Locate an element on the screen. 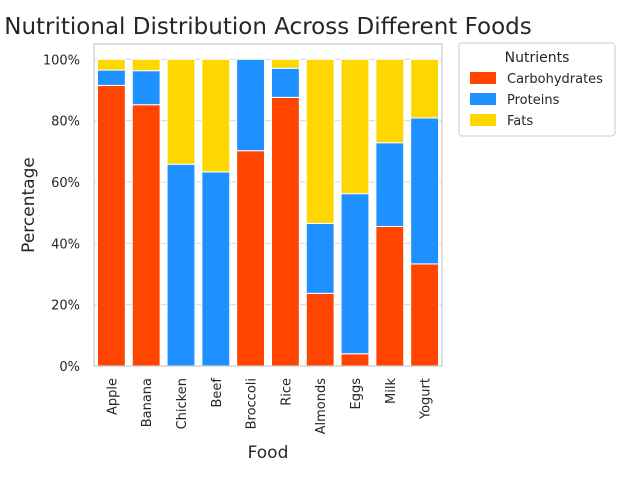  legend-label-carbohydrates: Carbohydrates is located at coordinates (555, 79).